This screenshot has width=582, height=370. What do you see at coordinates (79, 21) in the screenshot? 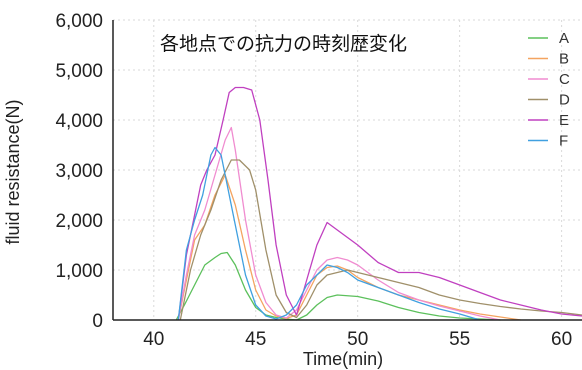
I see `y-tick-label: 6,000` at bounding box center [79, 21].